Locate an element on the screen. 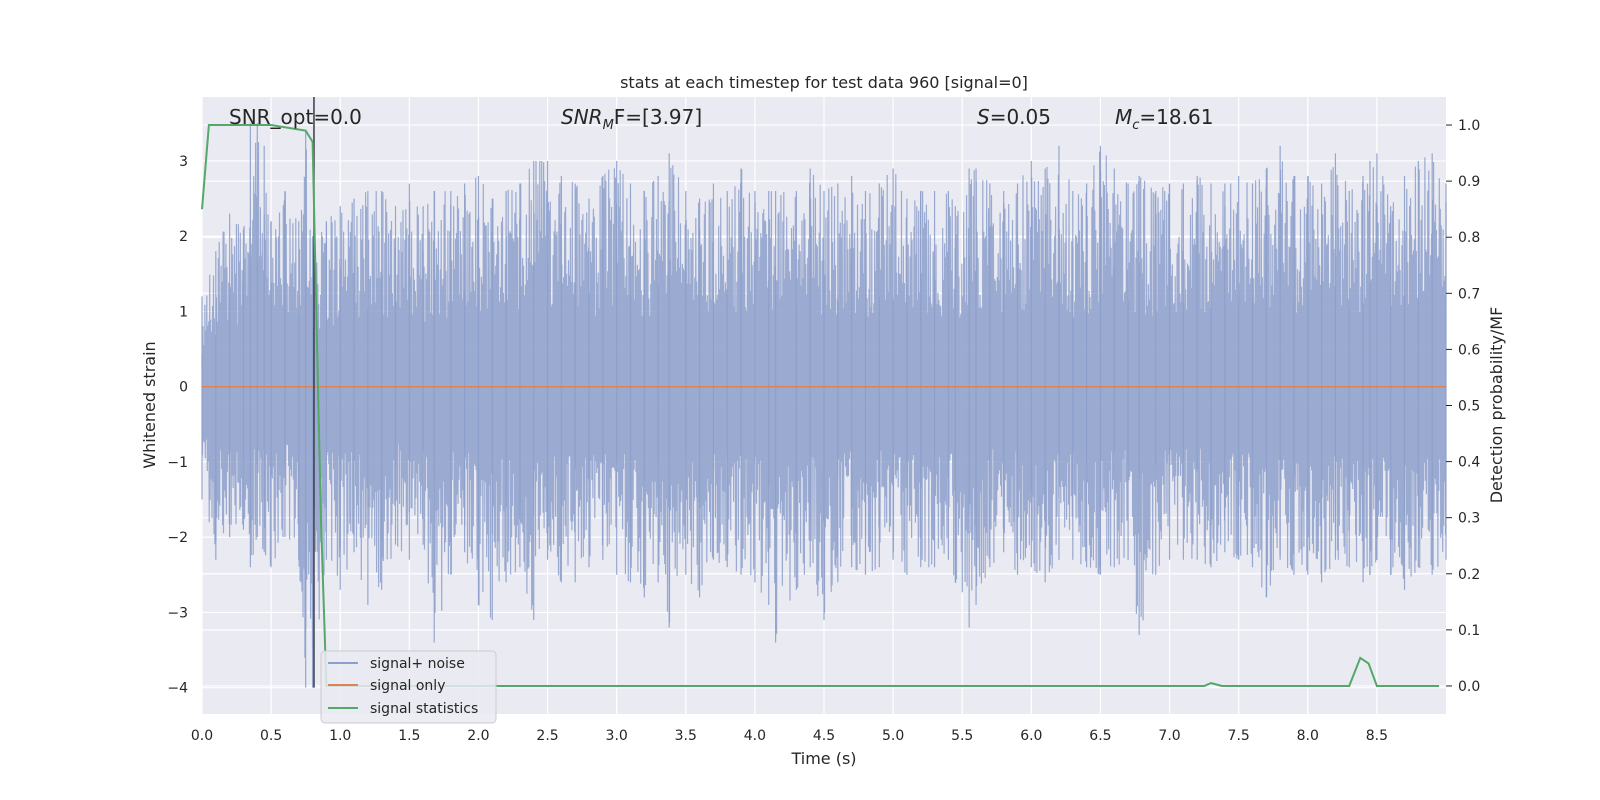  legend-label-signal-only: signal only is located at coordinates (407, 686).